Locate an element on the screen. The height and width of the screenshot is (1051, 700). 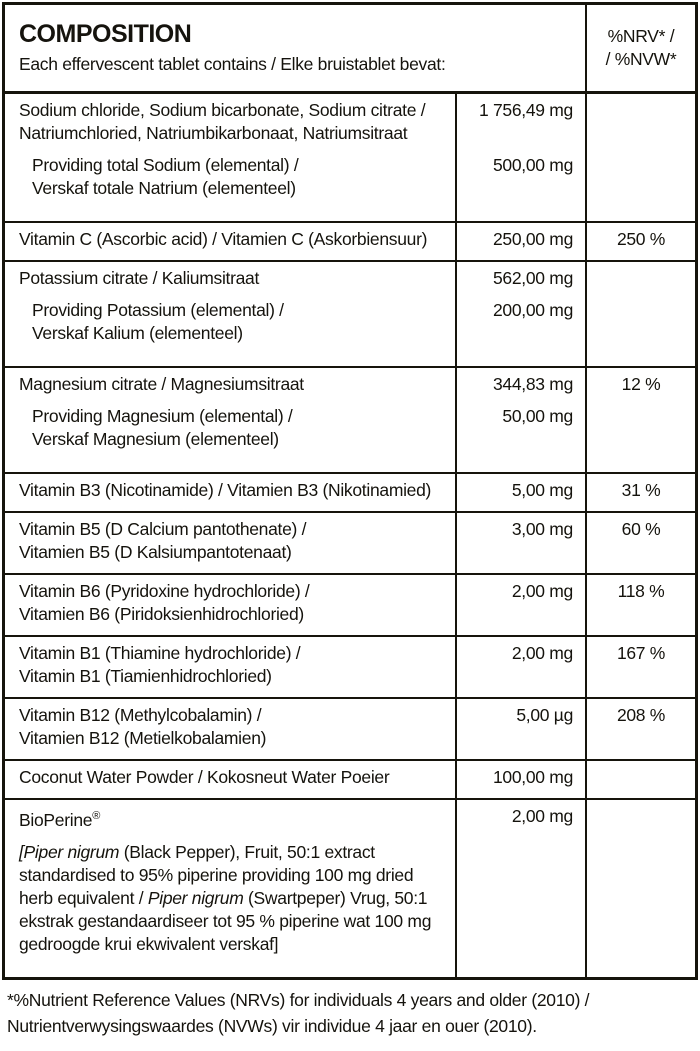
amount-value: 50,00 mg is located at coordinates (537, 416).